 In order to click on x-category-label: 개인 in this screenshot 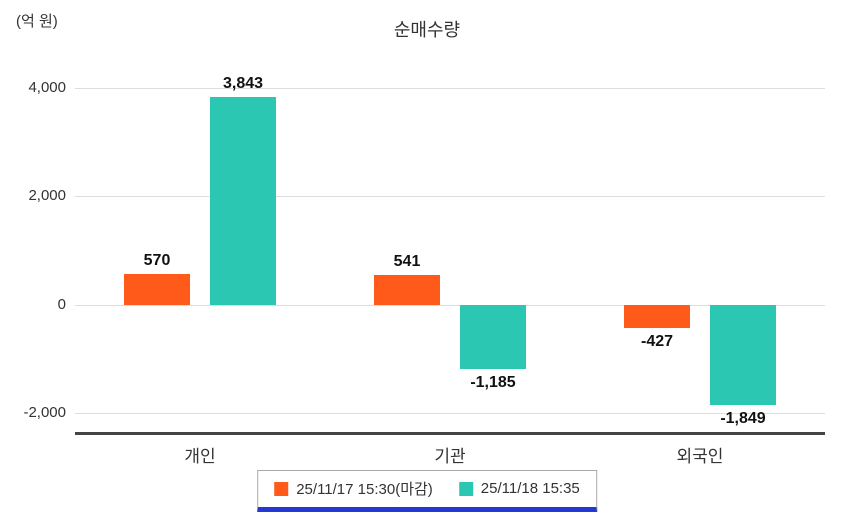, I will do `click(200, 456)`.